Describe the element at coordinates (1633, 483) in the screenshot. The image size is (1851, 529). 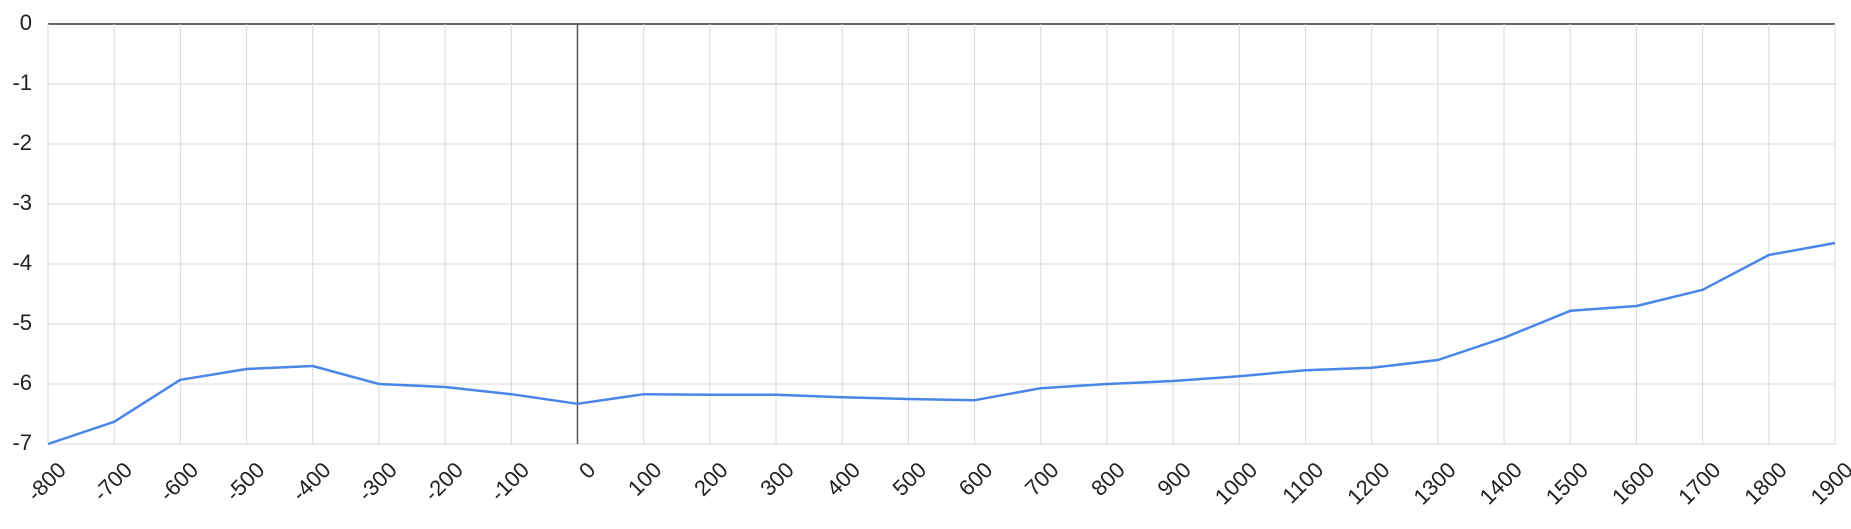
I see `x-tick-label: 1600` at that location.